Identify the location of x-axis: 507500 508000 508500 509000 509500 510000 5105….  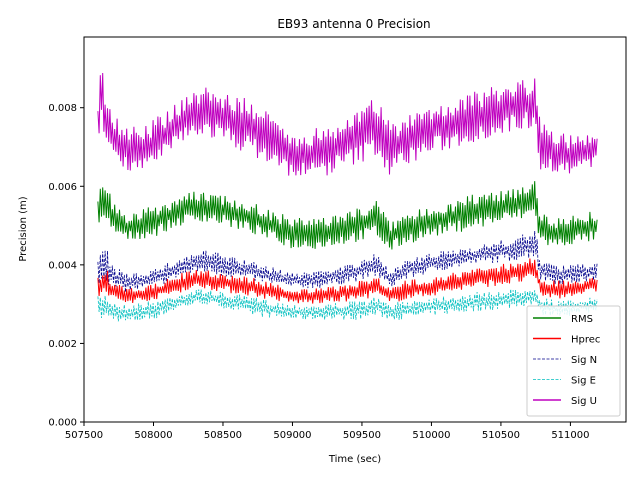
(327, 431).